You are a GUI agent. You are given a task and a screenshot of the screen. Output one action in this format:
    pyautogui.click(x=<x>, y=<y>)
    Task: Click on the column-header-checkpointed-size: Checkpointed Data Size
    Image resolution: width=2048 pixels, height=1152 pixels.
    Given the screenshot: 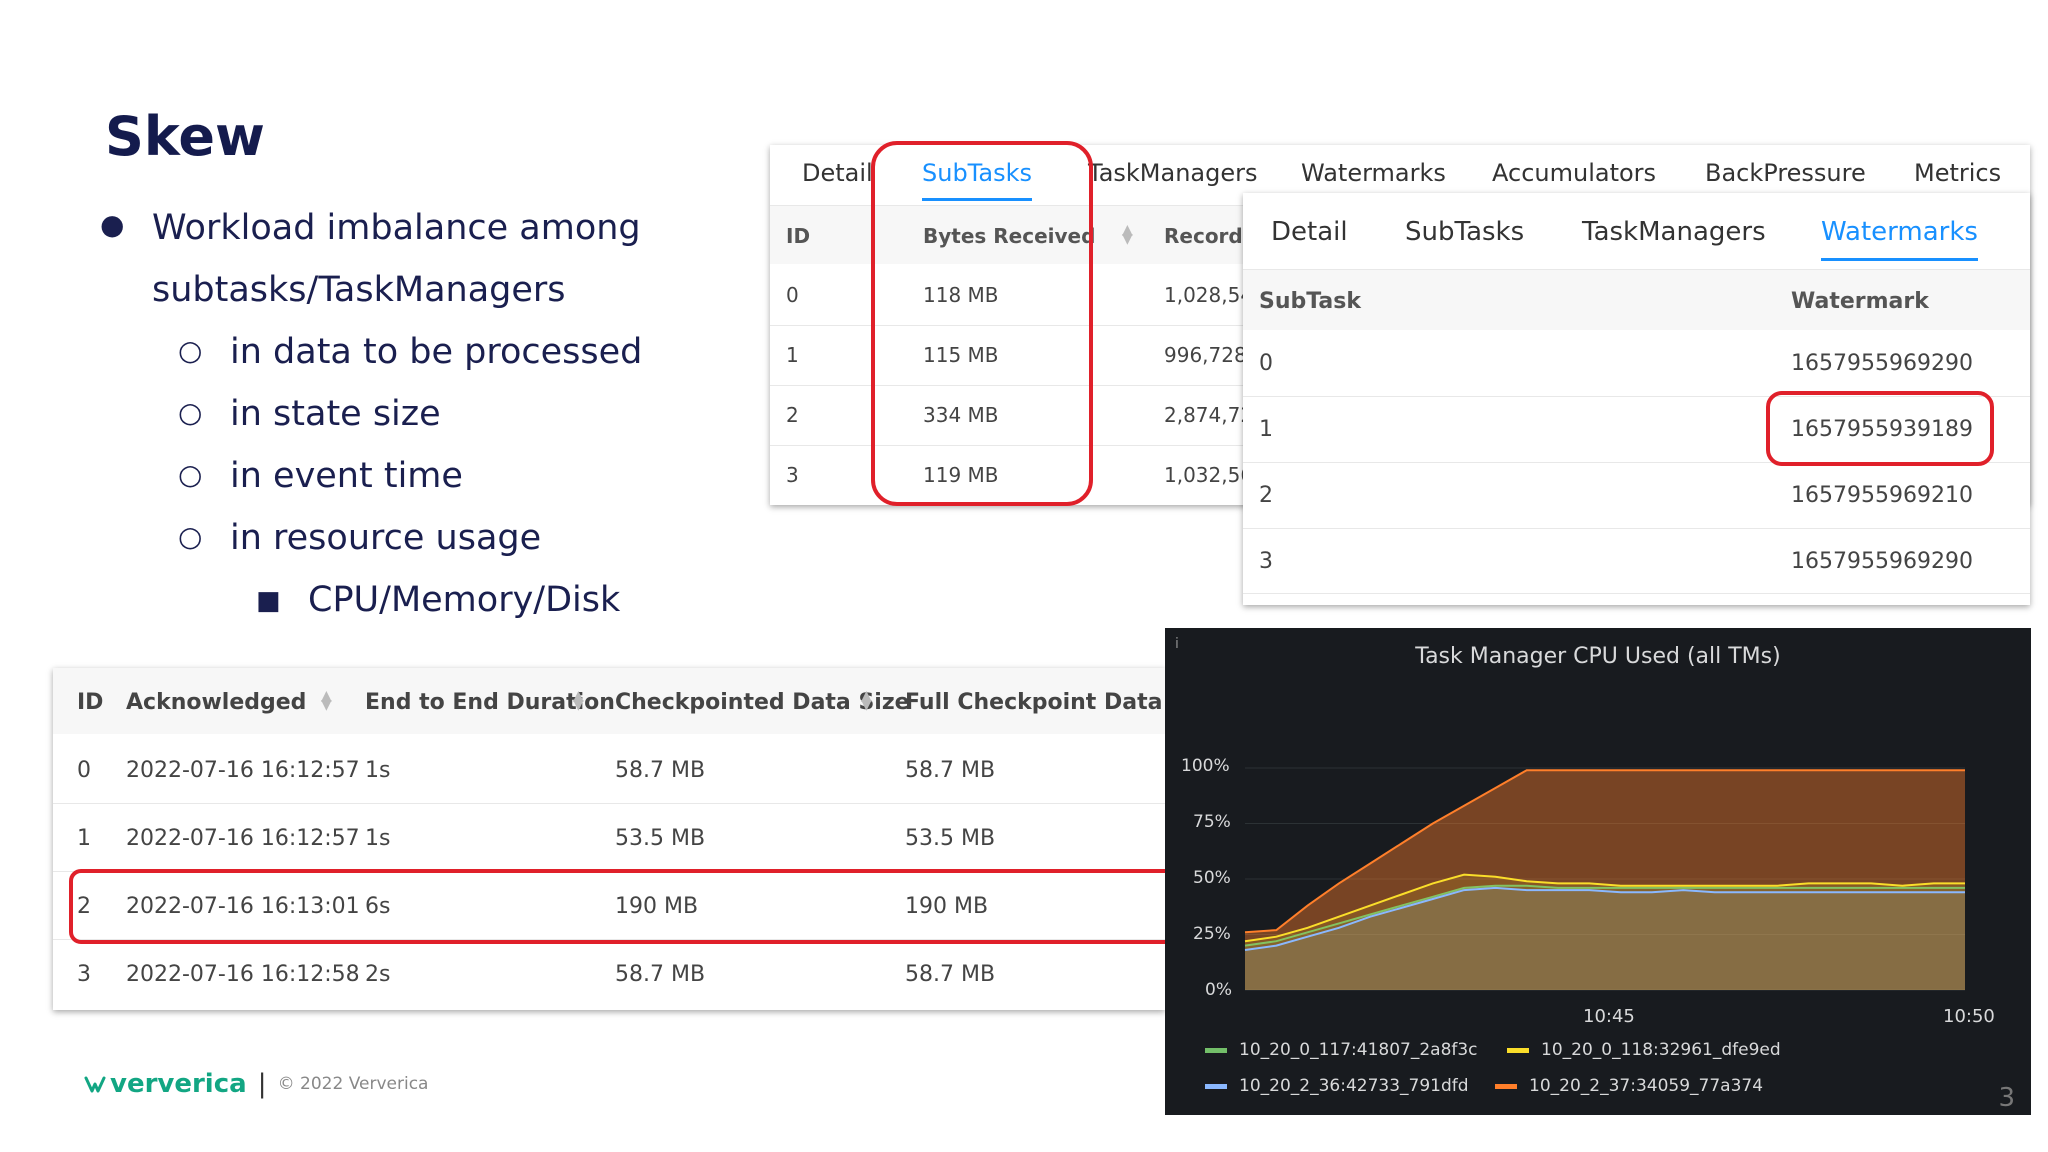 What is the action you would take?
    pyautogui.click(x=762, y=702)
    